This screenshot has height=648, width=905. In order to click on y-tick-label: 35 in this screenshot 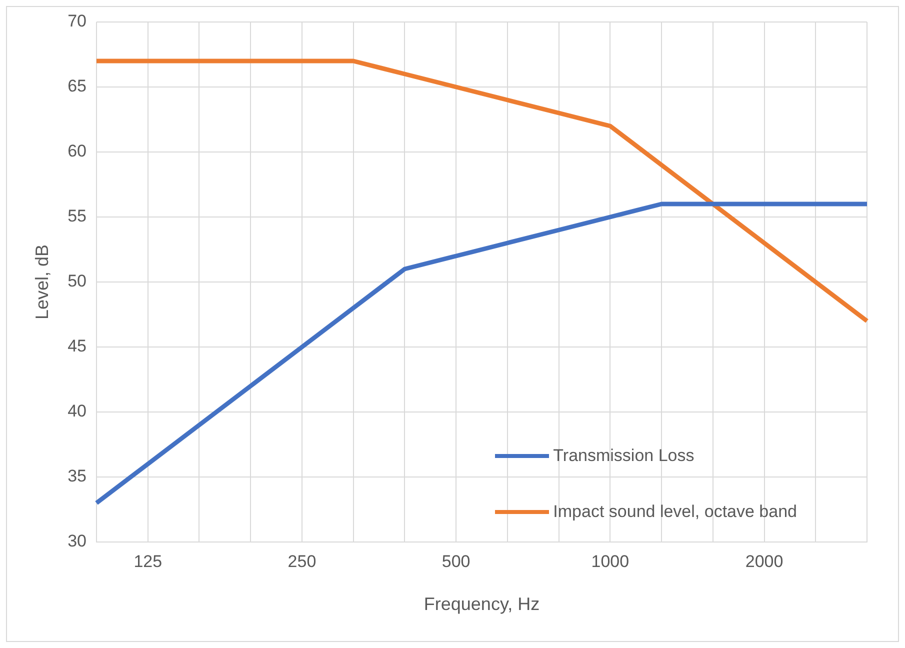, I will do `click(77, 476)`.